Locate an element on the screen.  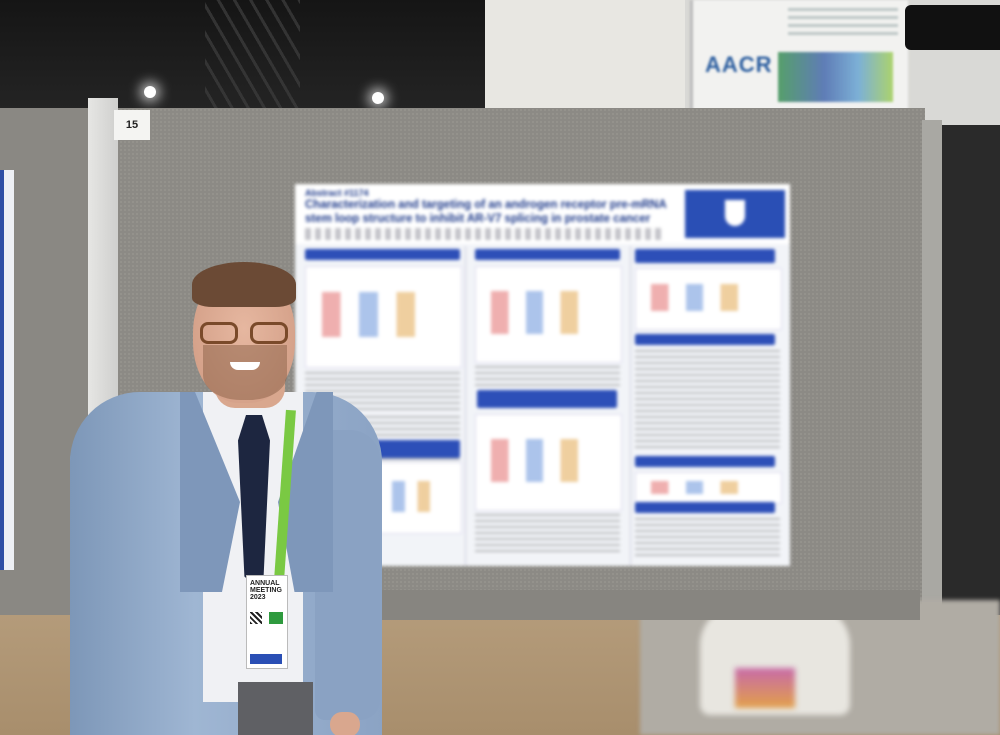
board-bottom-edge is located at coordinates (650, 605).